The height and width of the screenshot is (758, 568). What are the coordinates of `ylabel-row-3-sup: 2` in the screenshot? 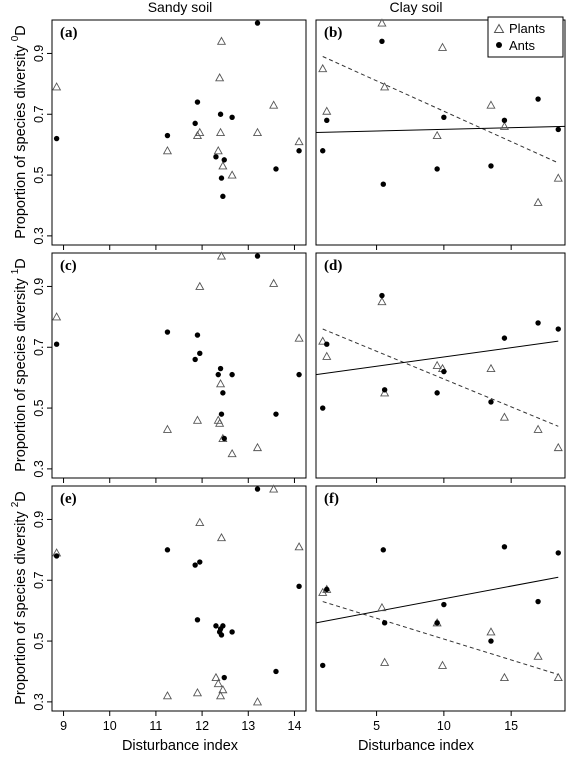 It's located at (15, 504).